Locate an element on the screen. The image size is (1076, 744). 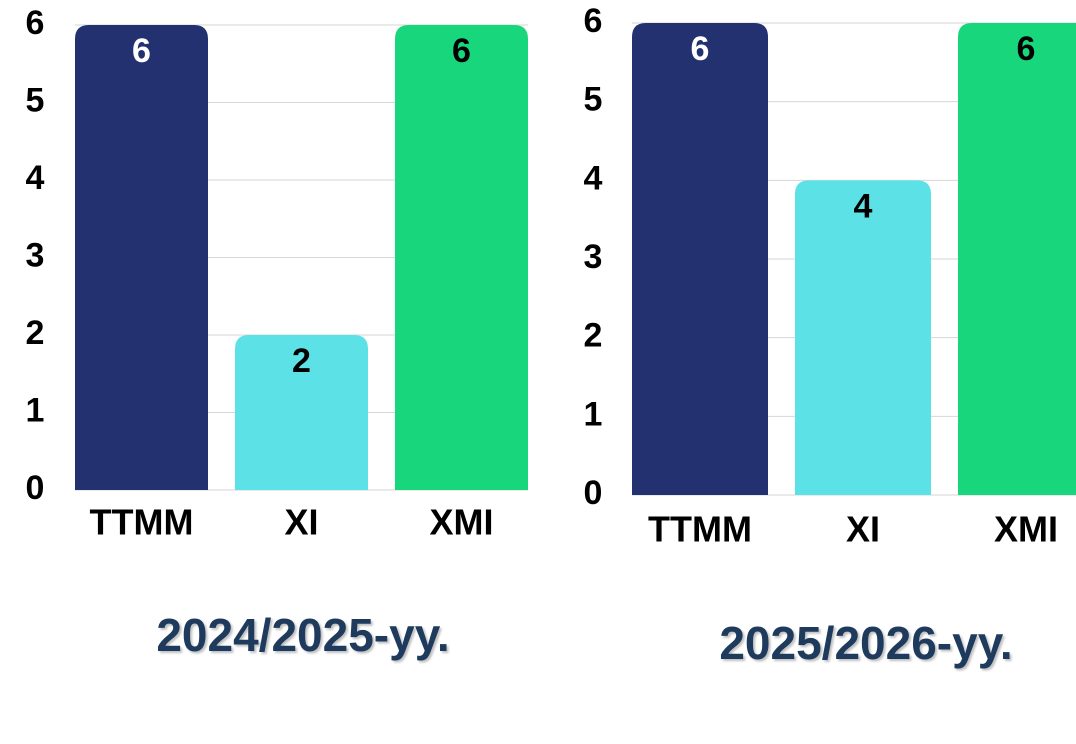
chart-title: 2024/2025-yy. is located at coordinates (303, 635).